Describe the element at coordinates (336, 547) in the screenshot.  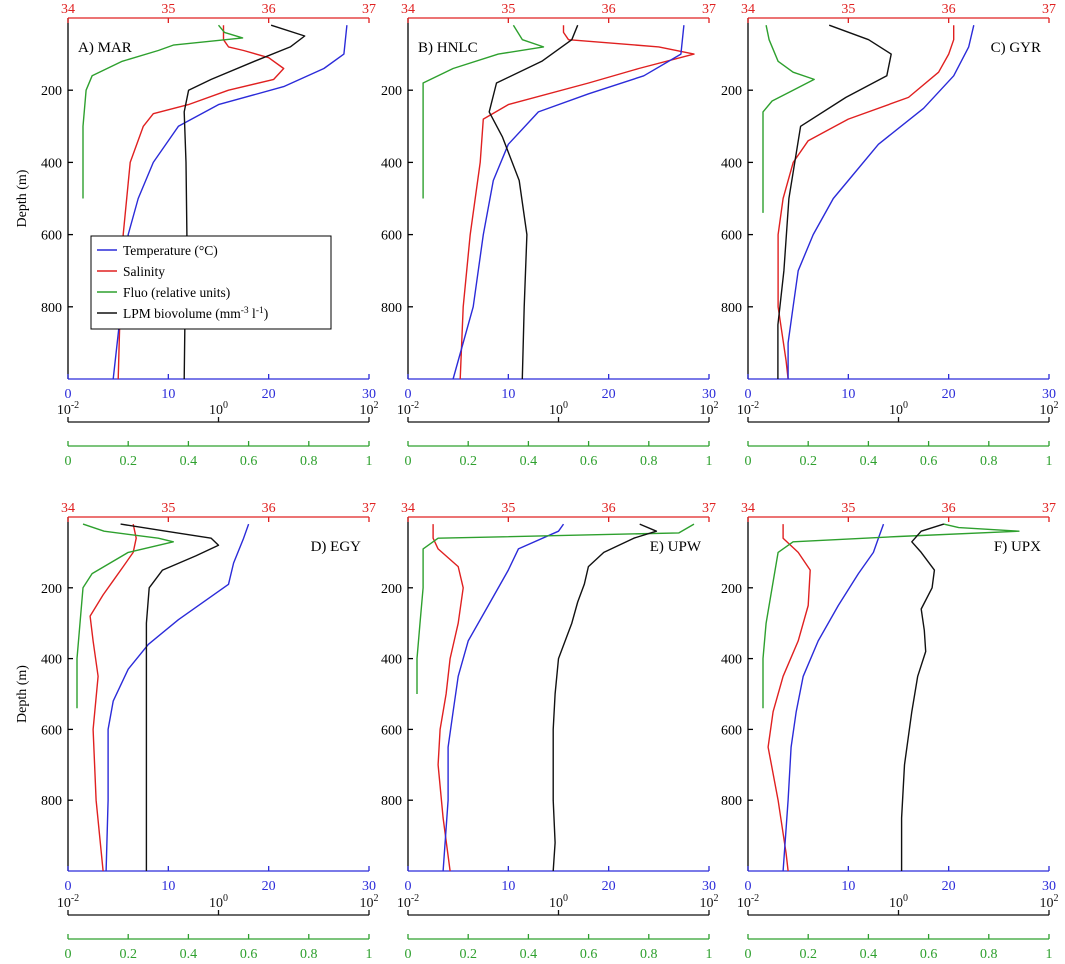
I see `panel-title: D) EGY` at that location.